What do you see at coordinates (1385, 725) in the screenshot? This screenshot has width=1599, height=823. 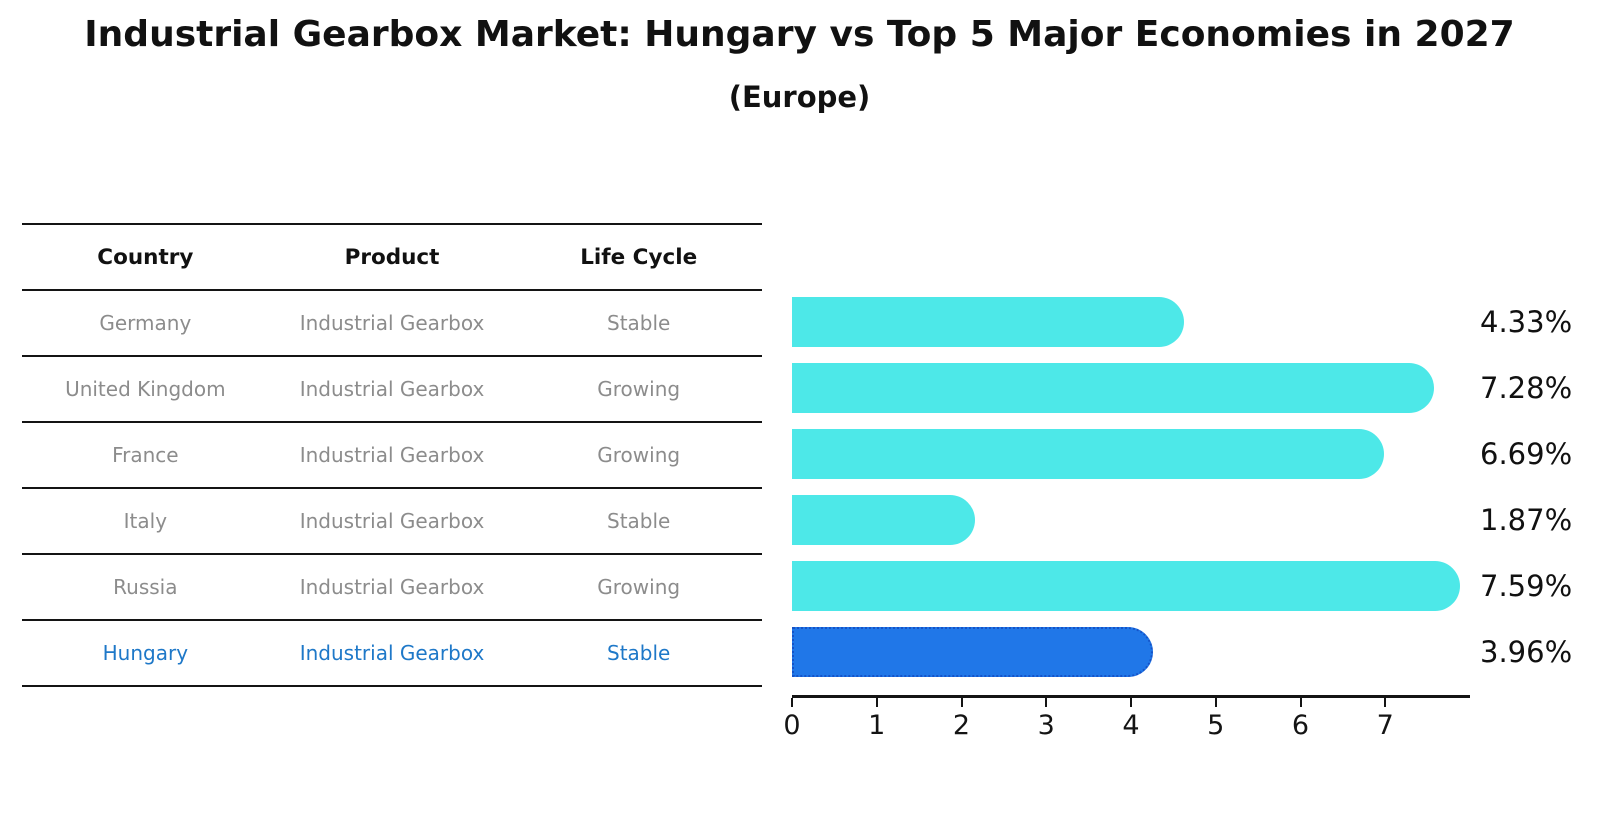 I see `x-axis-tick-label: 7` at bounding box center [1385, 725].